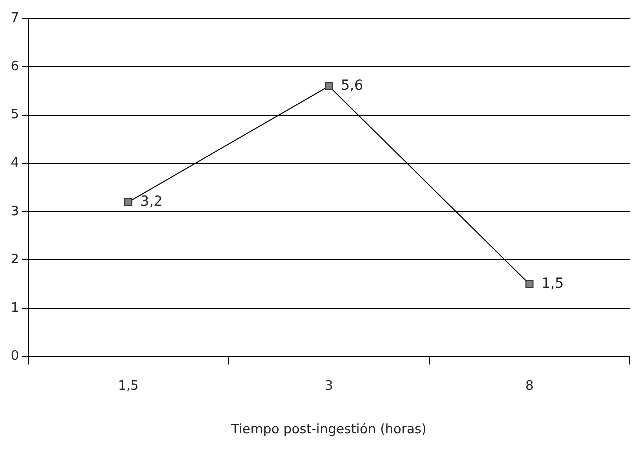 This screenshot has width=644, height=450. I want to click on y-tick-label: 4, so click(15, 164).